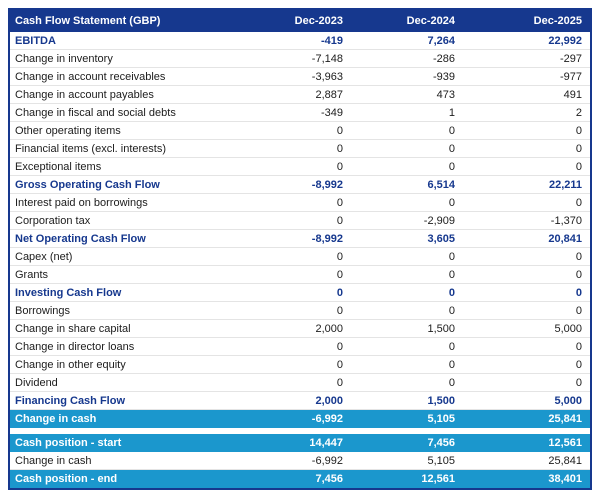 The width and height of the screenshot is (600, 496). What do you see at coordinates (58, 166) in the screenshot?
I see `row-label: Exceptional items` at bounding box center [58, 166].